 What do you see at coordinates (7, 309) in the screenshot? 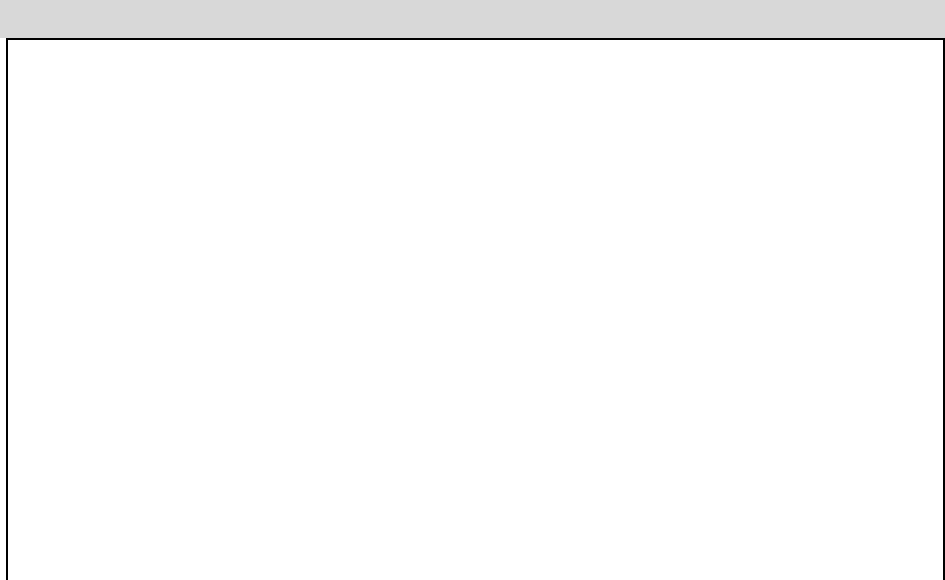
I see `left-border` at bounding box center [7, 309].